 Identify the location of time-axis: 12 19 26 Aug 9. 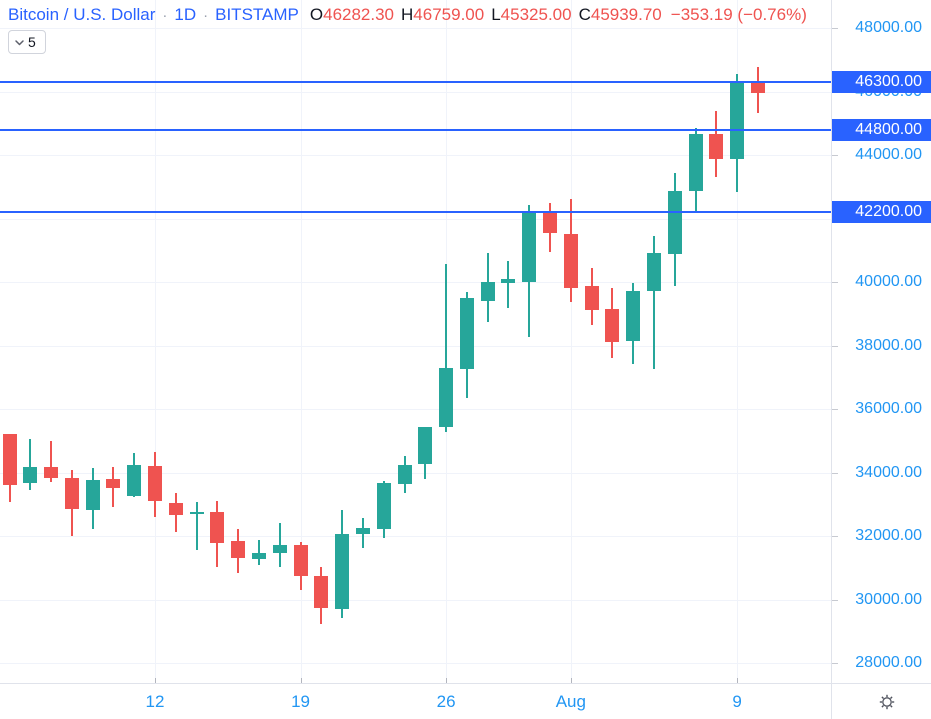
(465, 701).